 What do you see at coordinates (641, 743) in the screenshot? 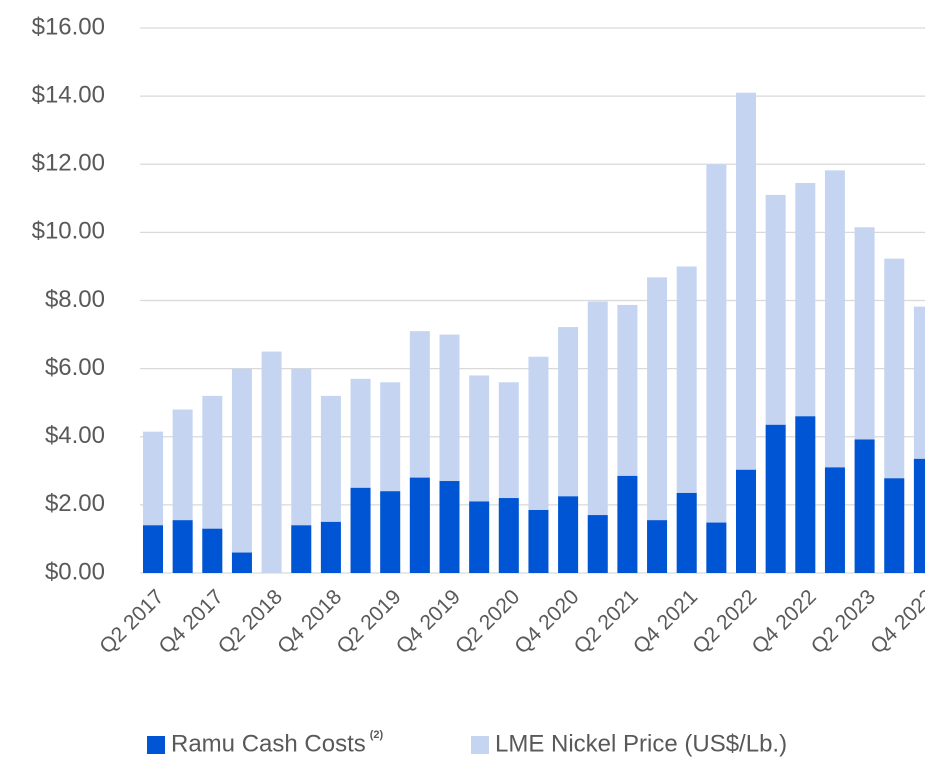
I see `legend-label: LME Nickel Price (US$/Lb.)` at bounding box center [641, 743].